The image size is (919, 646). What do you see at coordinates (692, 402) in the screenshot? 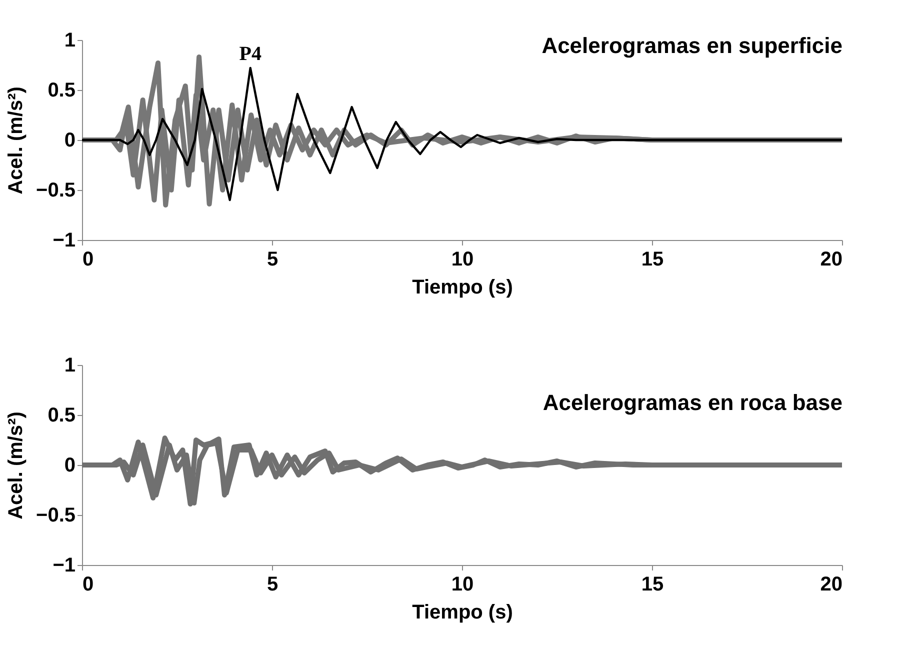
I see `text: Acelerogramas en roca base` at bounding box center [692, 402].